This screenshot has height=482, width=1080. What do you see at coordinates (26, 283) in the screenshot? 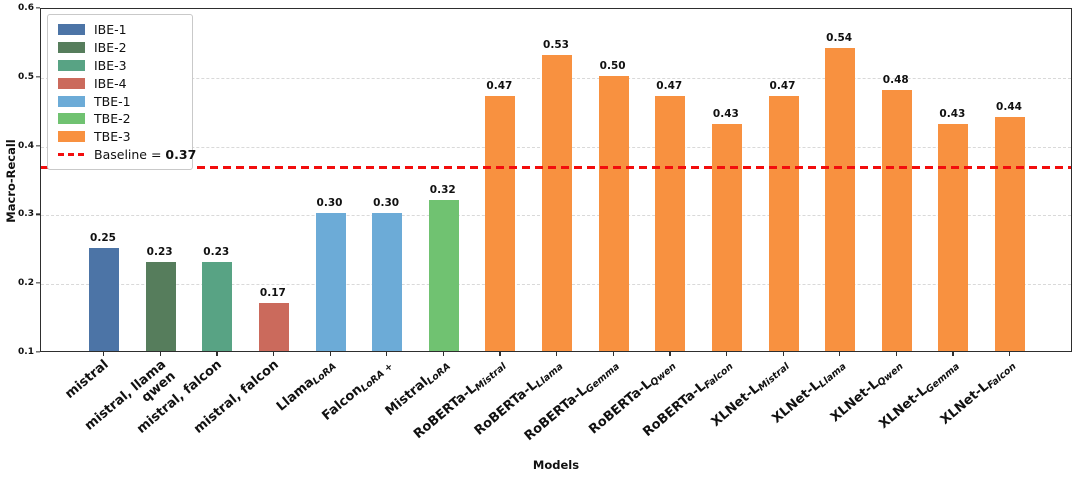
I see `y-tick-label: 0.2` at bounding box center [26, 283].